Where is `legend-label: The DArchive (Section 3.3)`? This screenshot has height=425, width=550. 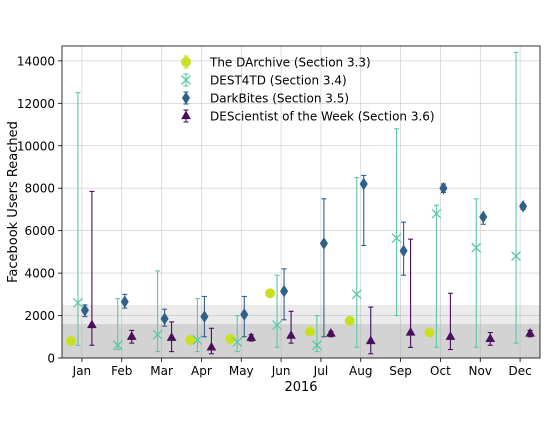
legend-label: The DArchive (Section 3.3) is located at coordinates (290, 63).